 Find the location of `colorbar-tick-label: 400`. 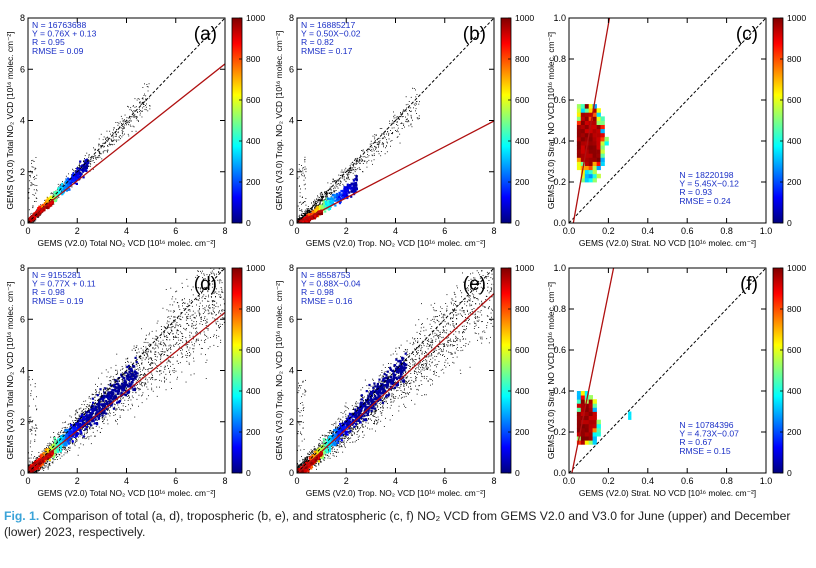

colorbar-tick-label: 400 is located at coordinates (794, 141).